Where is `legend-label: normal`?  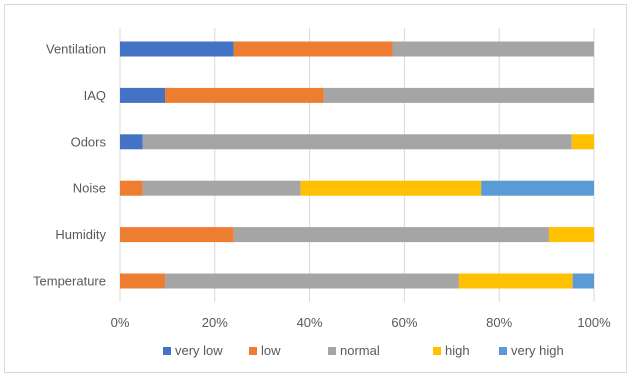
legend-label: normal is located at coordinates (360, 350).